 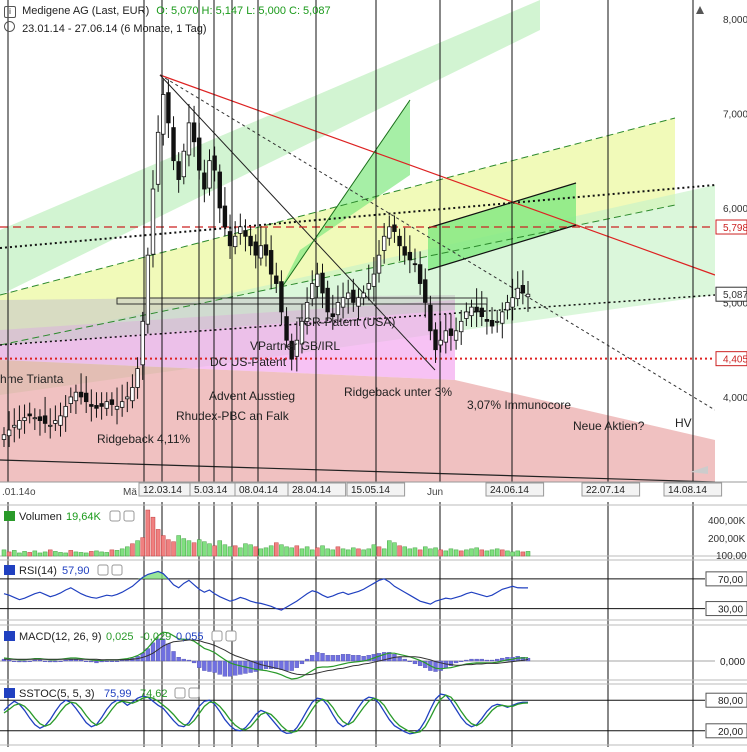 I want to click on price-tag-label: 4,405, so click(x=735, y=360).